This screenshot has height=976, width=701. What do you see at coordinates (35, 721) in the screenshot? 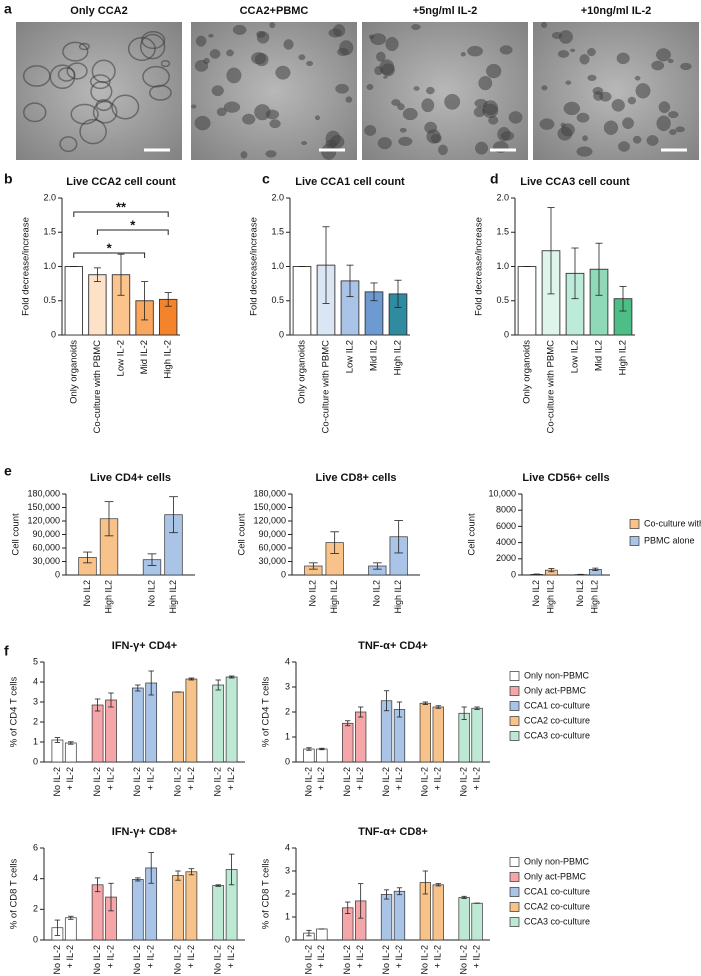
I see `y-tick-label: 2` at bounding box center [35, 721].